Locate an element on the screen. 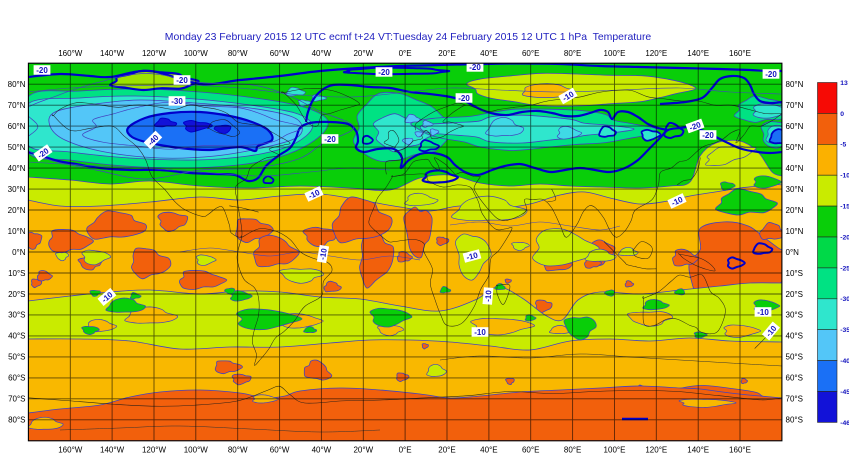 Image resolution: width=849 pixels, height=464 pixels. svg-text: -40 is located at coordinates (844, 361).